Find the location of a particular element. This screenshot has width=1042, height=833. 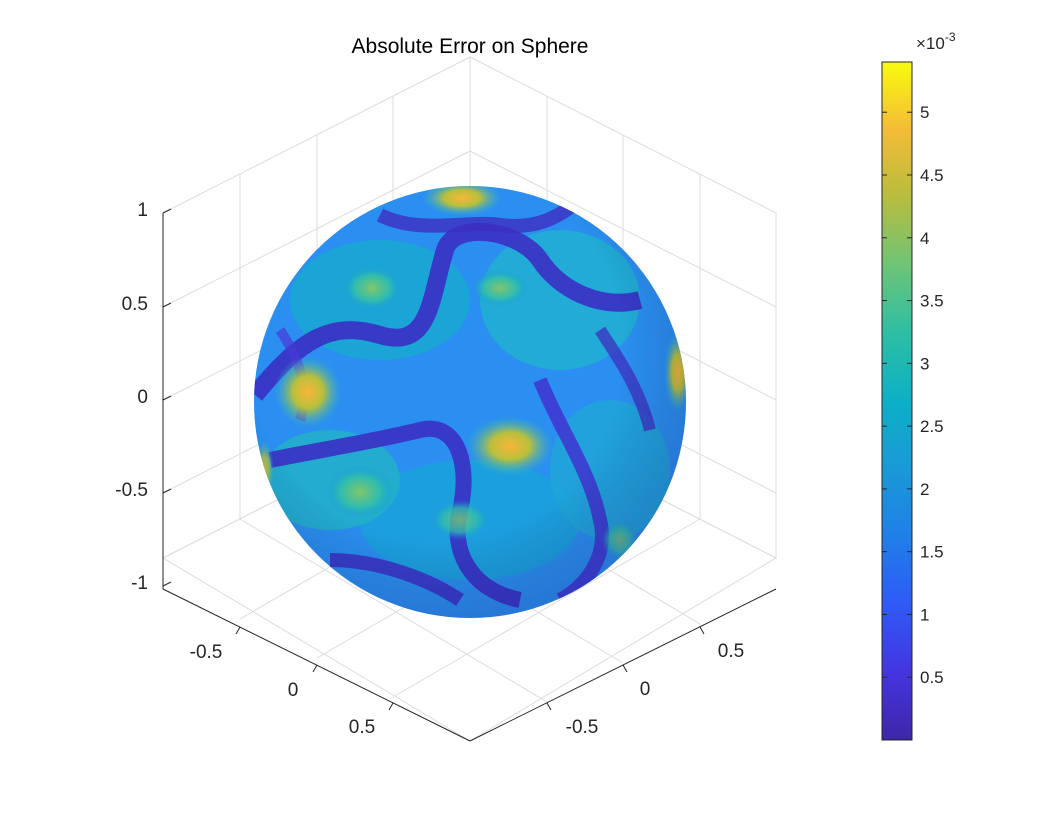

x-ticks: -0.5 0 0.5 is located at coordinates (292, 682).